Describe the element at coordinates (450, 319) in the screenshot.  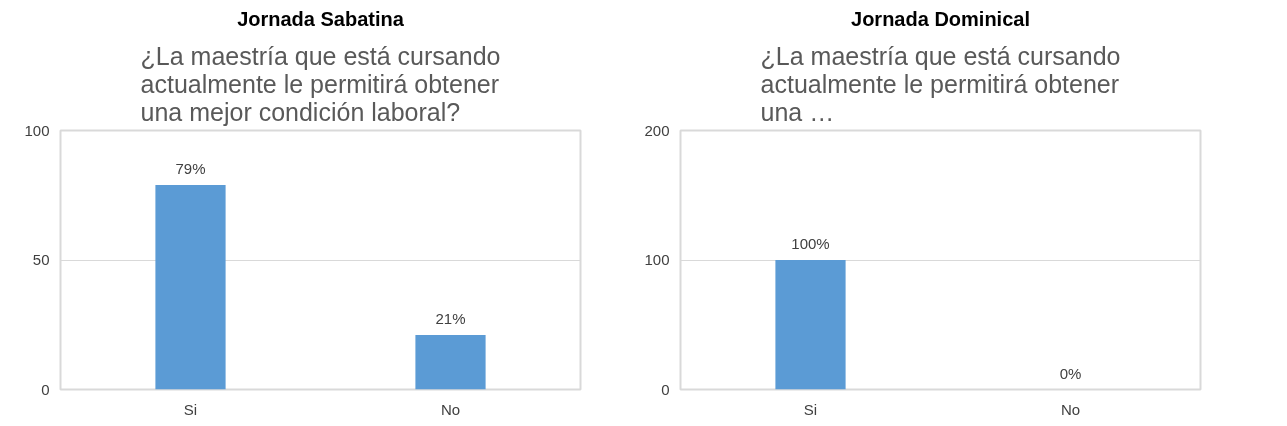
I see `data-label: 21%` at that location.